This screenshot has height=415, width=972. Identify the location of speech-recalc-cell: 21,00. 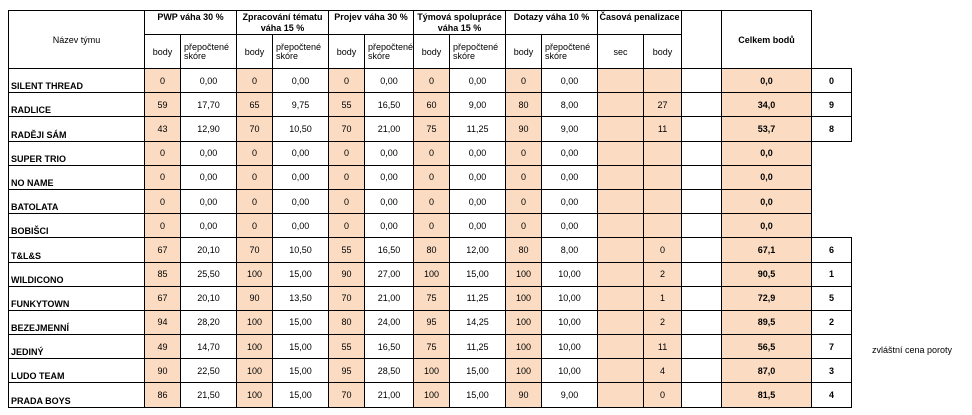
(389, 129).